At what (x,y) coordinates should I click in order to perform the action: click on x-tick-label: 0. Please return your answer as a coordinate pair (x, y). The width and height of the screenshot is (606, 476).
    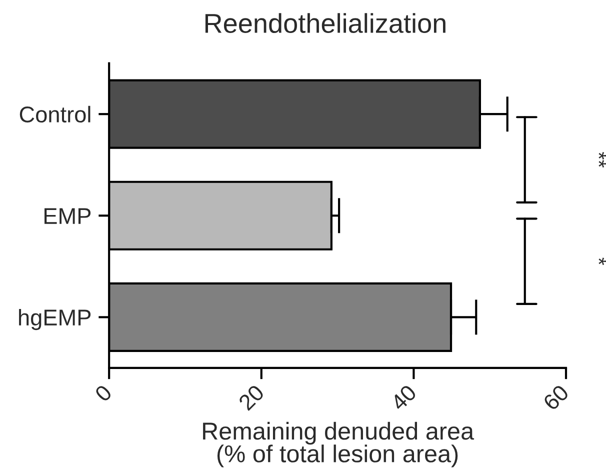
    Looking at the image, I should click on (103, 393).